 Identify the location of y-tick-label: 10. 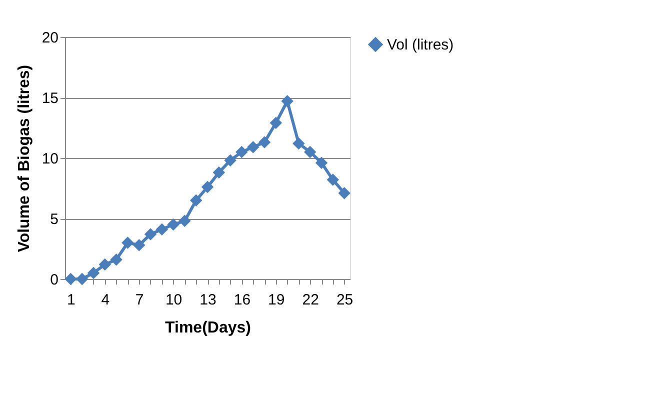
(50, 159).